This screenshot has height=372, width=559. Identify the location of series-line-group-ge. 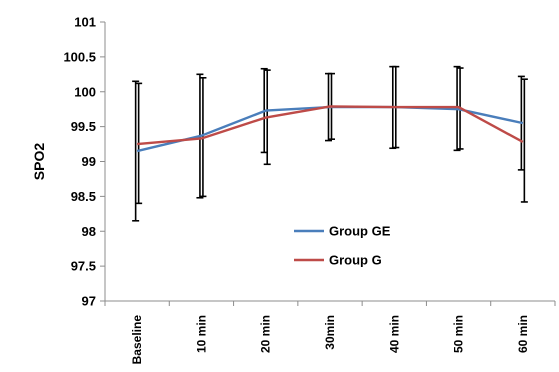
(330, 129).